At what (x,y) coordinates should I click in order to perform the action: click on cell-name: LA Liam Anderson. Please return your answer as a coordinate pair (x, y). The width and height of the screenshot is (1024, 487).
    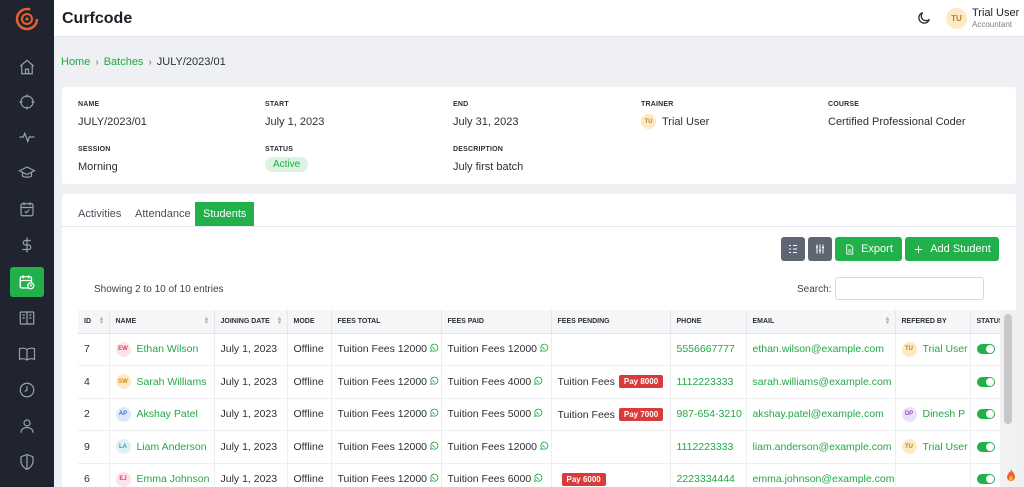
    Looking at the image, I should click on (162, 447).